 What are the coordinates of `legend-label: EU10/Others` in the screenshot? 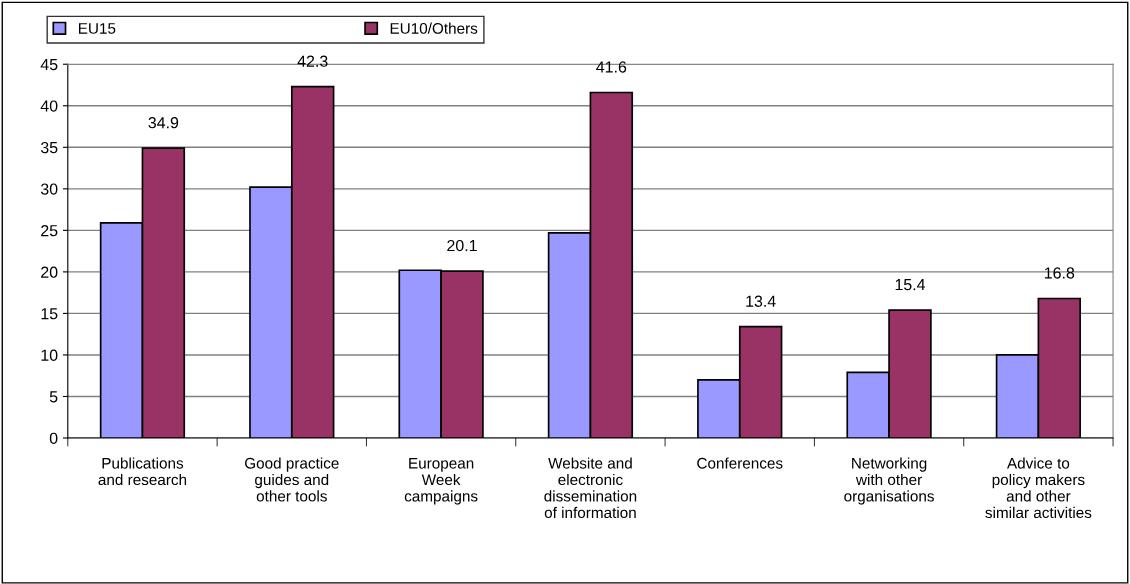 It's located at (434, 28).